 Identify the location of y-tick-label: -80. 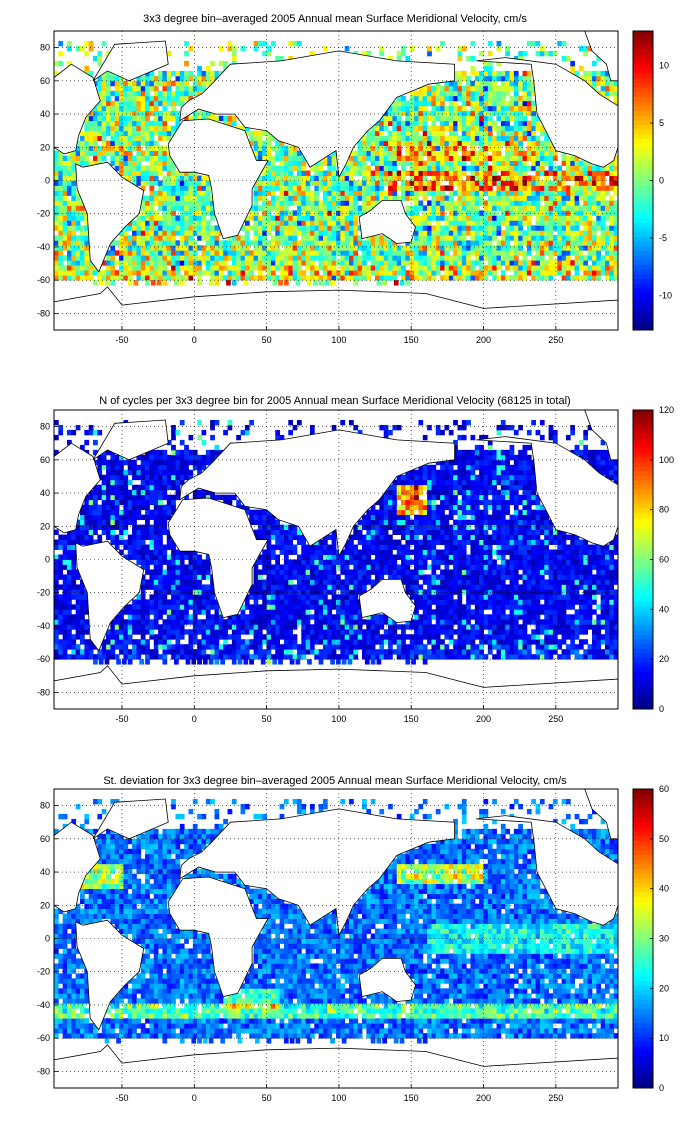
(43, 313).